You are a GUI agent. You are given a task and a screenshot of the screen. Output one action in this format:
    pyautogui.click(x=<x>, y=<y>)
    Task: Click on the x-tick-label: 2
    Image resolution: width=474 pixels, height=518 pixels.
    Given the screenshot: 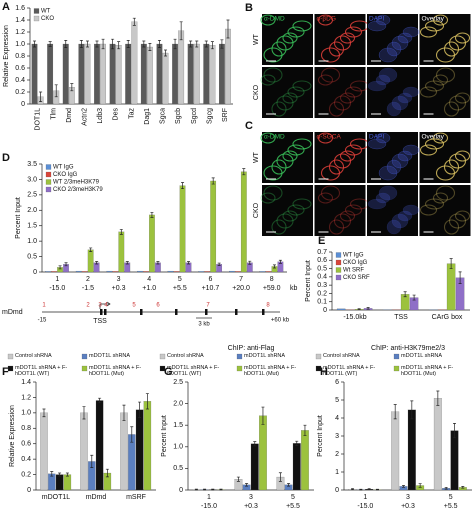 What is the action you would take?
    pyautogui.click(x=88, y=279)
    